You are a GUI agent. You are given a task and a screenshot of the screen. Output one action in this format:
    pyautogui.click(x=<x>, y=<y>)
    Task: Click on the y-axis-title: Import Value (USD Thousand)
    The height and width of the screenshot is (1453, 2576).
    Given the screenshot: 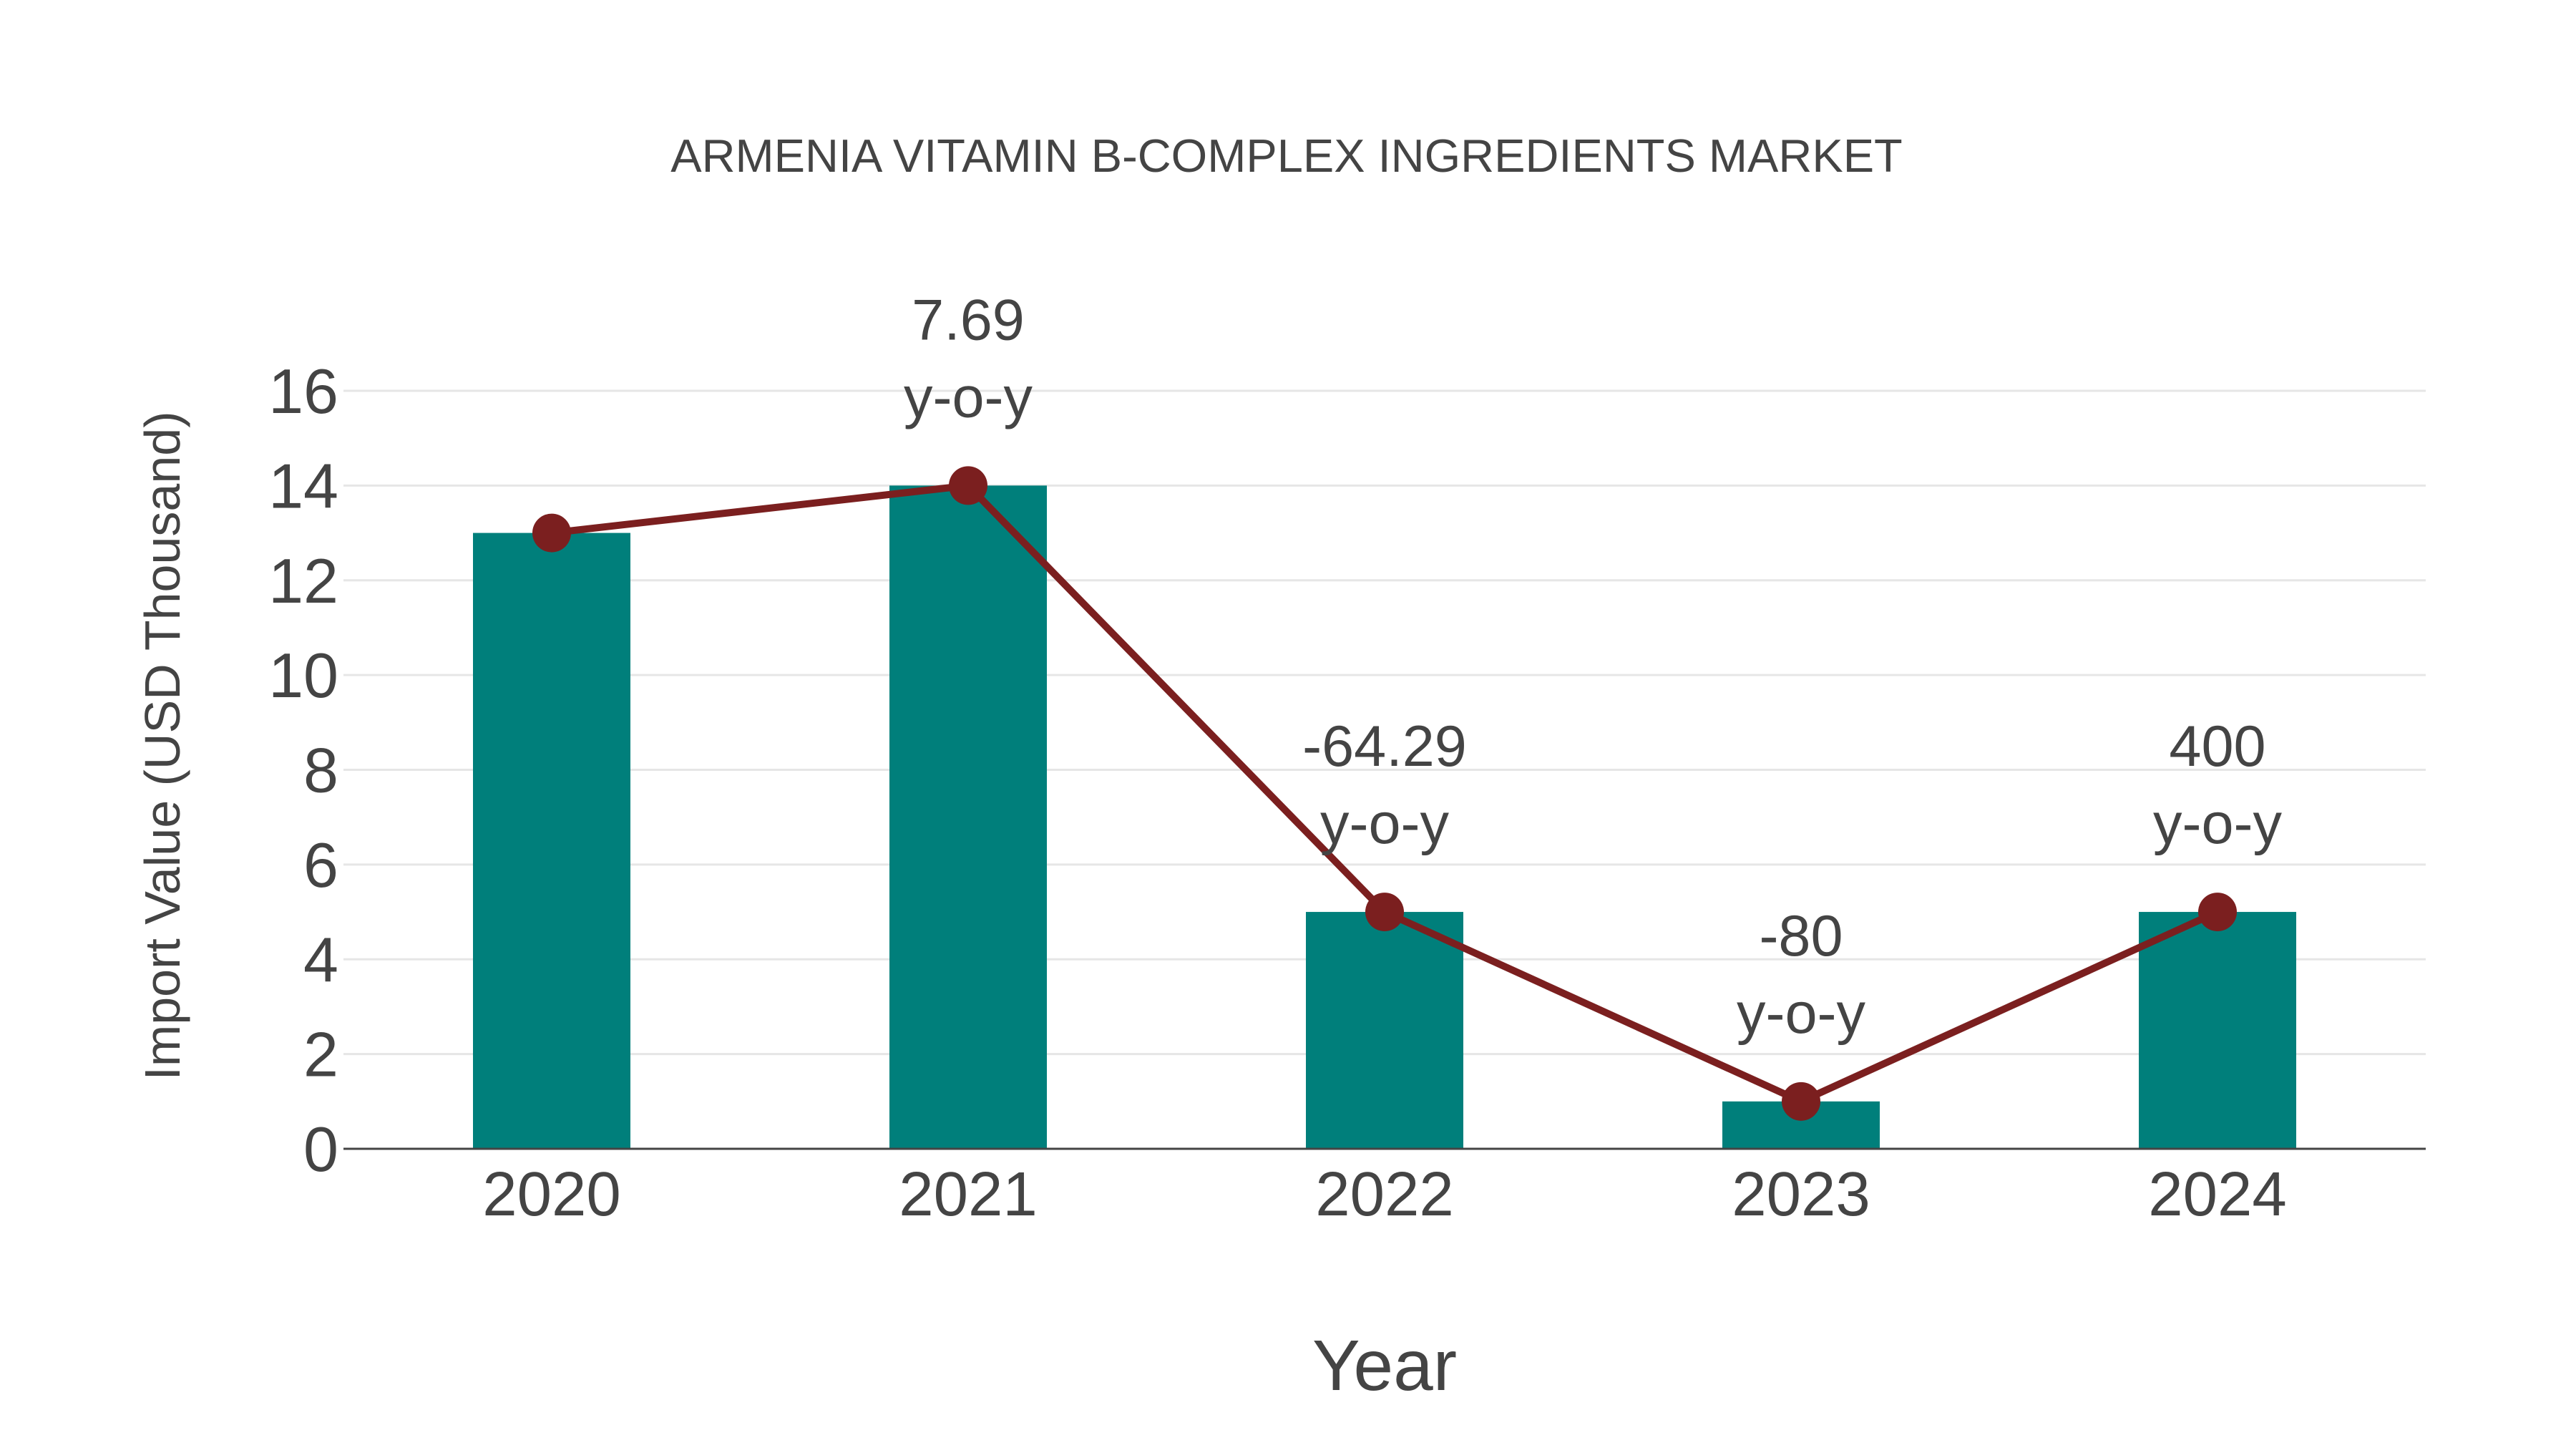 What is the action you would take?
    pyautogui.click(x=162, y=745)
    